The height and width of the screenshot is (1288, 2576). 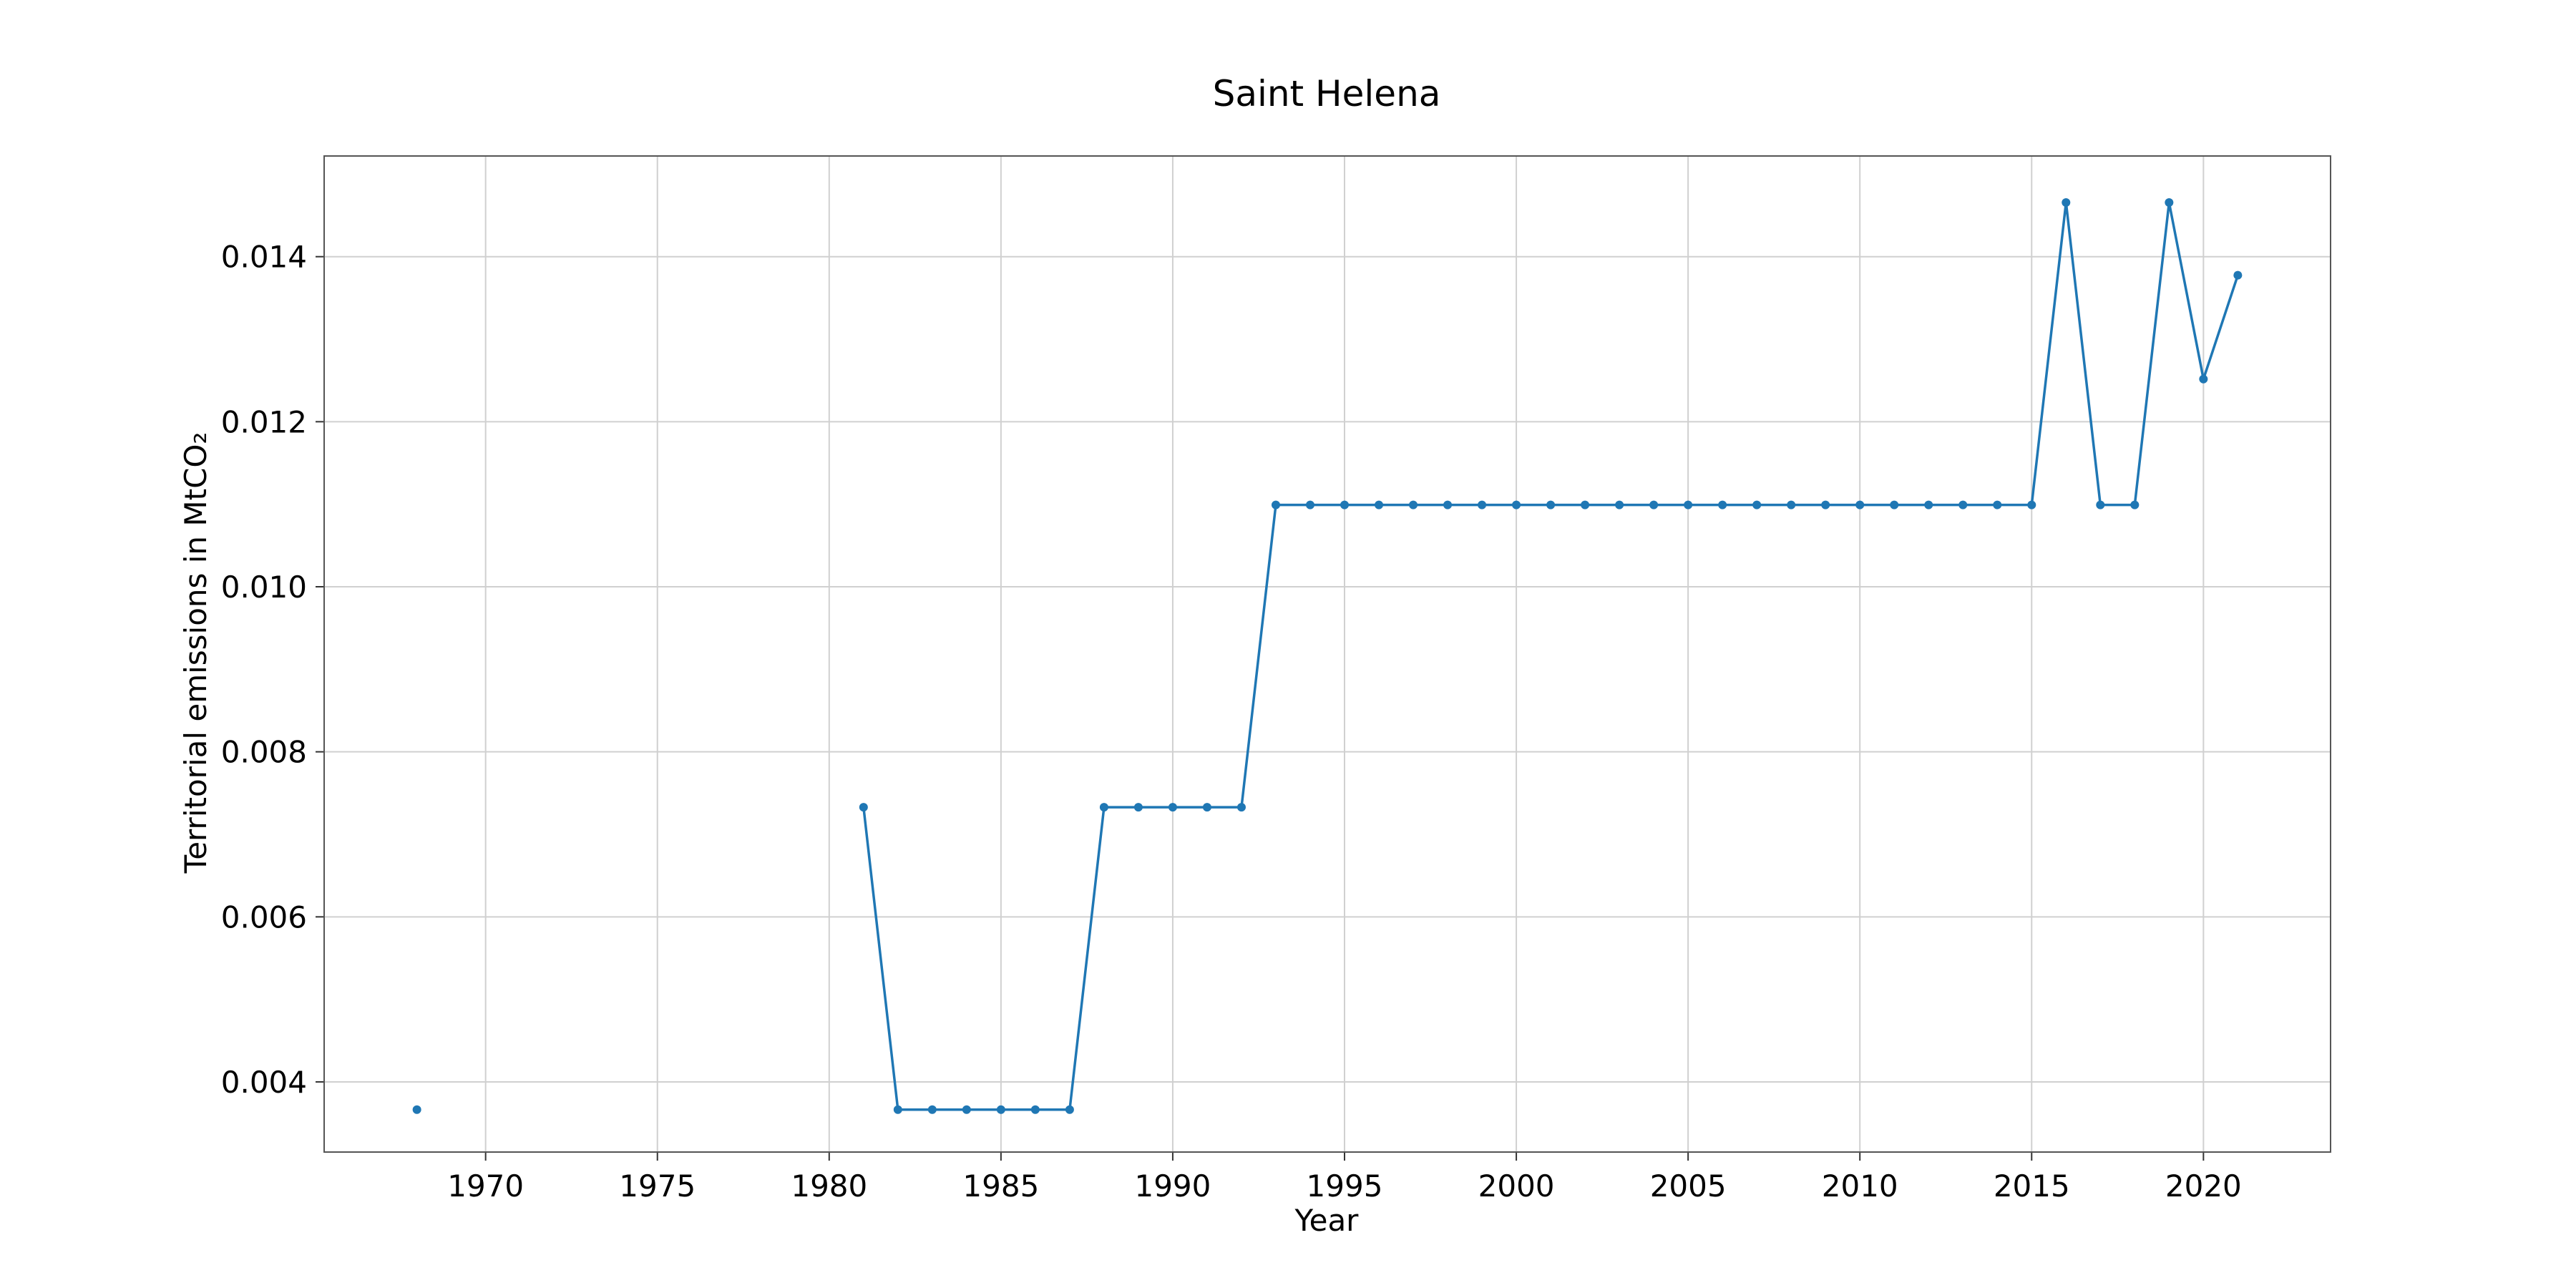 I want to click on x-tick-label: 1990, so click(x=1172, y=1186).